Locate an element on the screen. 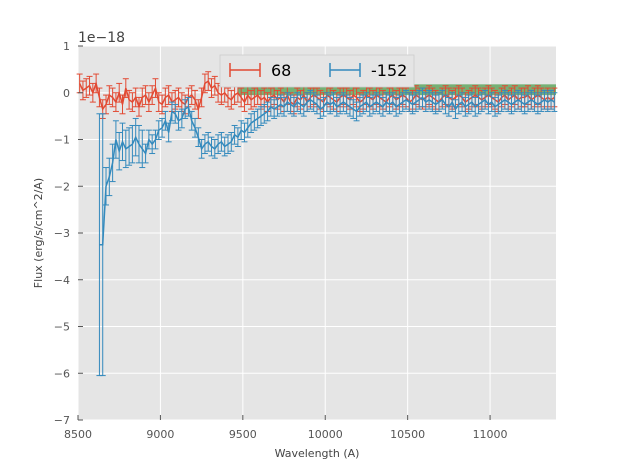 The image size is (617, 467). y-offset-label: 1e−18 is located at coordinates (101, 38).